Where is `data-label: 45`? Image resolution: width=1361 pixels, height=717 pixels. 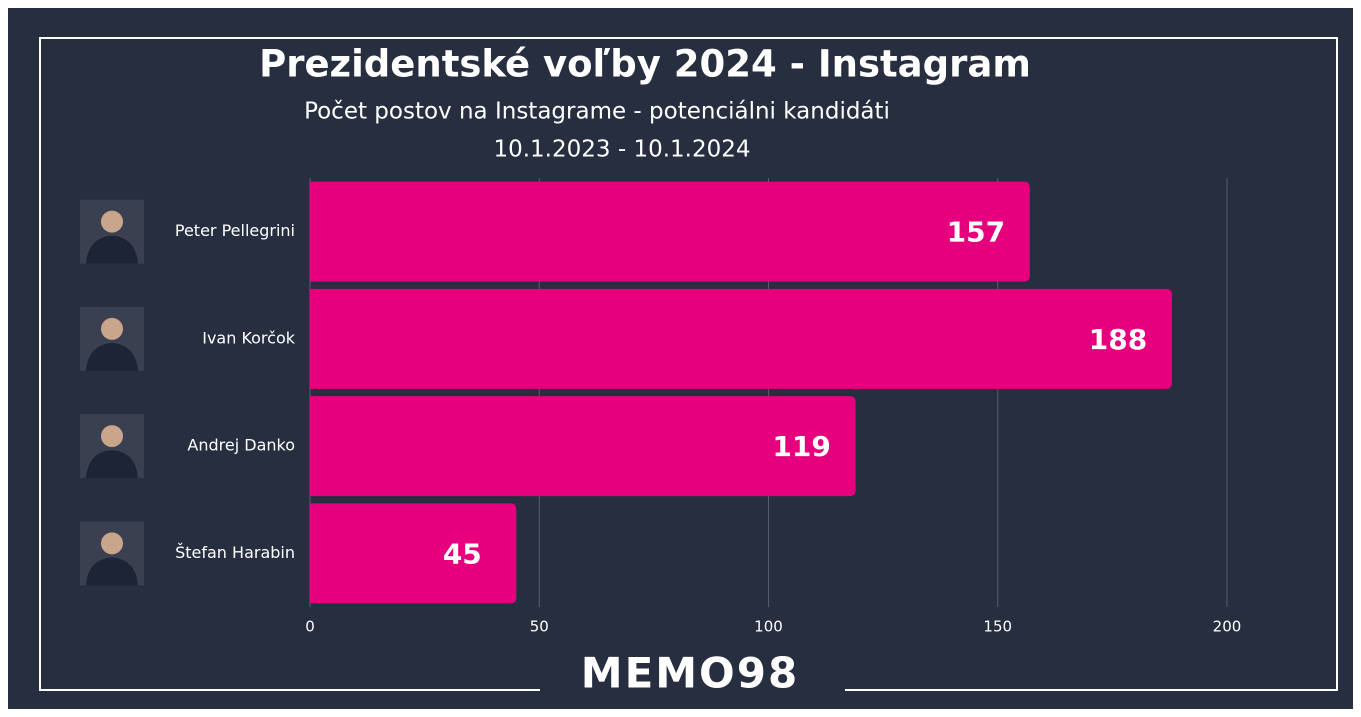
data-label: 45 is located at coordinates (462, 553).